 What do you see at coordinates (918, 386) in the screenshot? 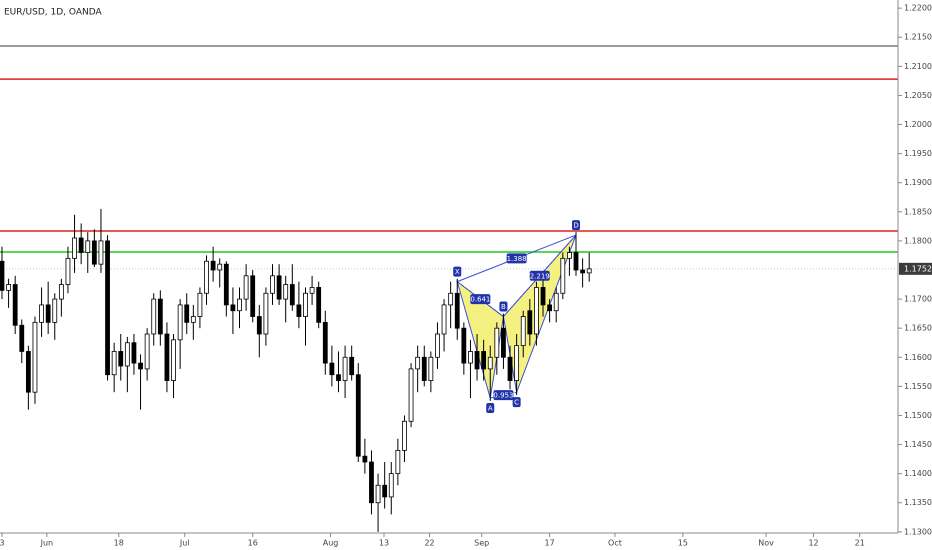
I see `y-tick-label: 1.15500` at bounding box center [918, 386].